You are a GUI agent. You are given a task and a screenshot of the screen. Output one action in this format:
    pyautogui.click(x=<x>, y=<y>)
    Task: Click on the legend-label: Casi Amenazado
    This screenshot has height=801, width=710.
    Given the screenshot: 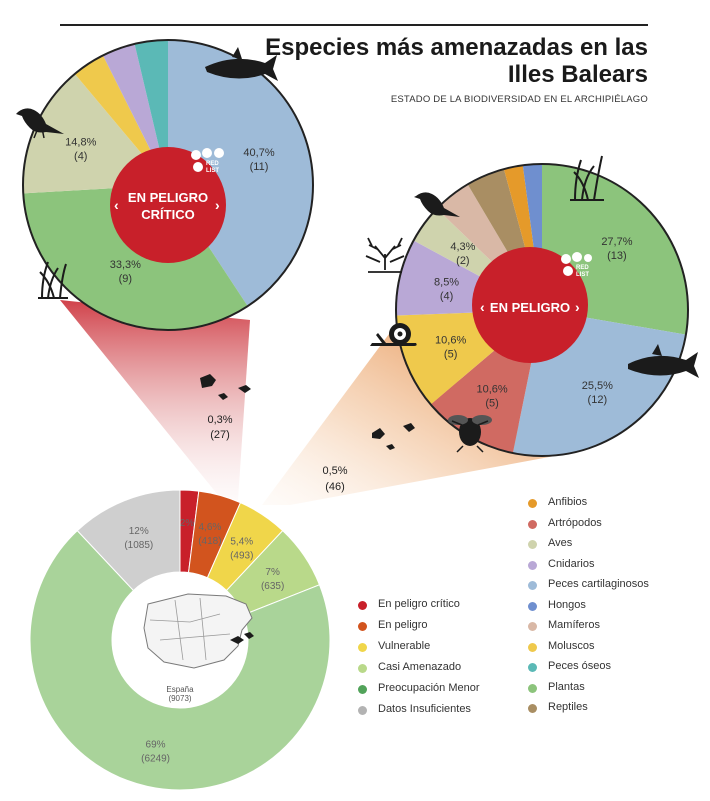 What is the action you would take?
    pyautogui.click(x=420, y=667)
    